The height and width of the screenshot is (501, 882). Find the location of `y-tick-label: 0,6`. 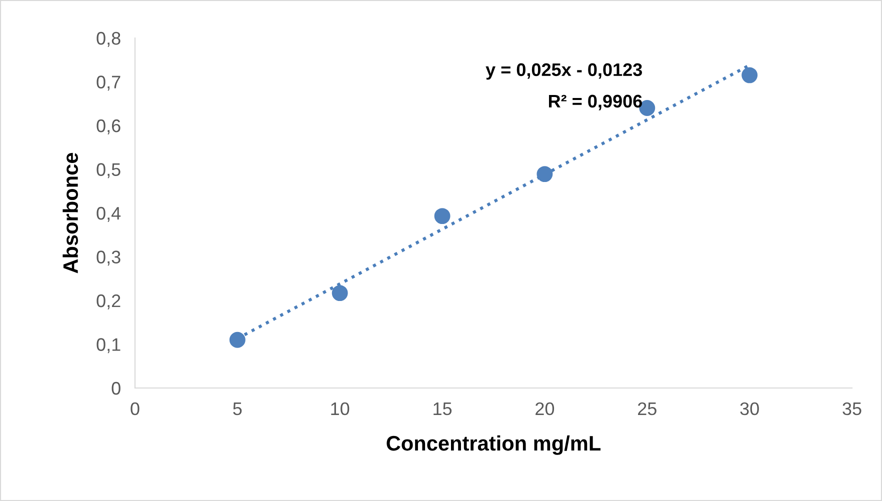

y-tick-label: 0,6 is located at coordinates (108, 126).